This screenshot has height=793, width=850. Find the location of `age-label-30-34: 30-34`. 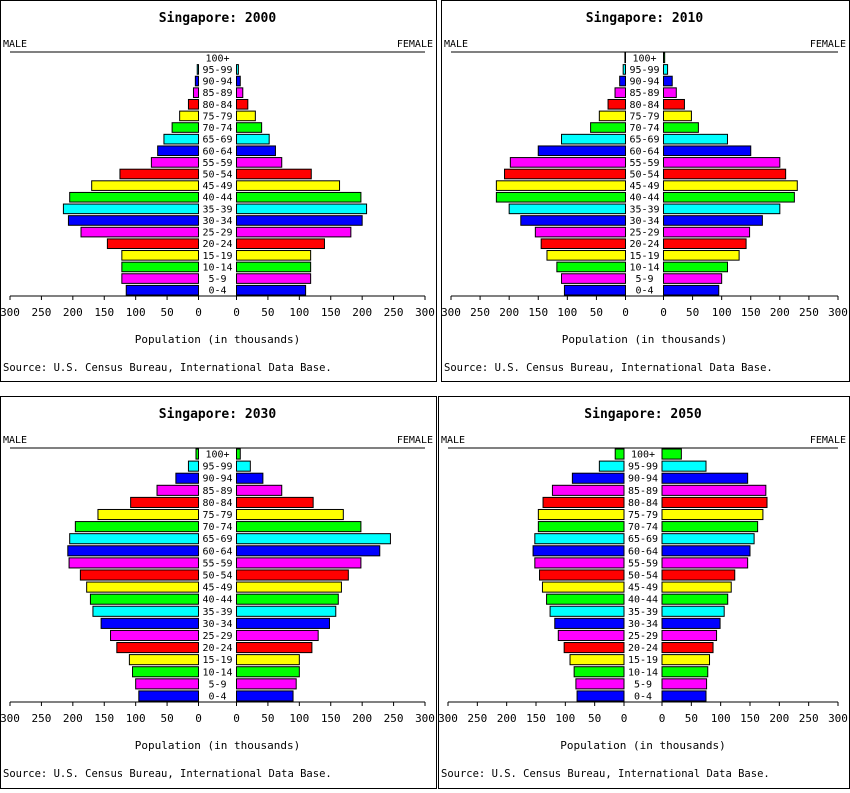

age-label-30-34: 30-34 is located at coordinates (217, 624).